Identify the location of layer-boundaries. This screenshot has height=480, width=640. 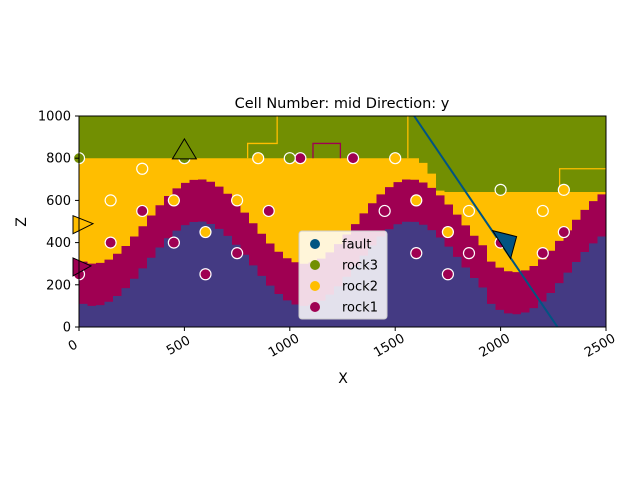
(426, 154).